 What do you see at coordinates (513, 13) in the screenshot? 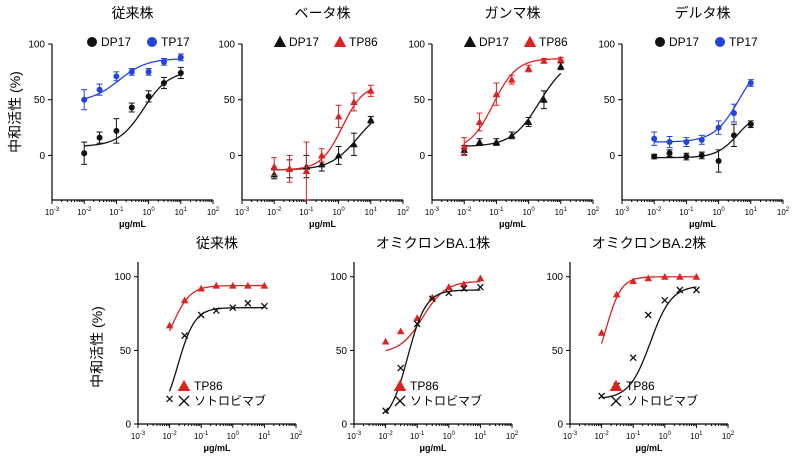
I see `chart-title: ガンマ株` at bounding box center [513, 13].